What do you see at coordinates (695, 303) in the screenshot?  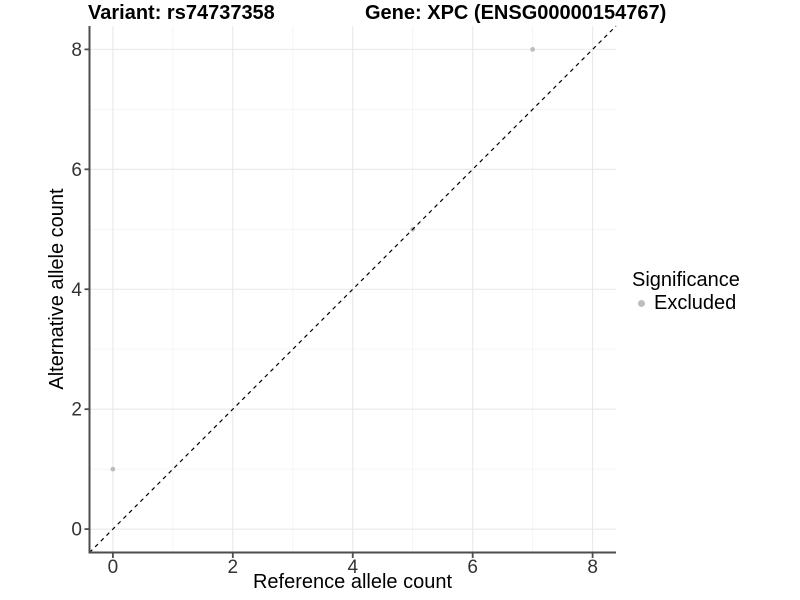 I see `legend-item-label: Excluded` at bounding box center [695, 303].